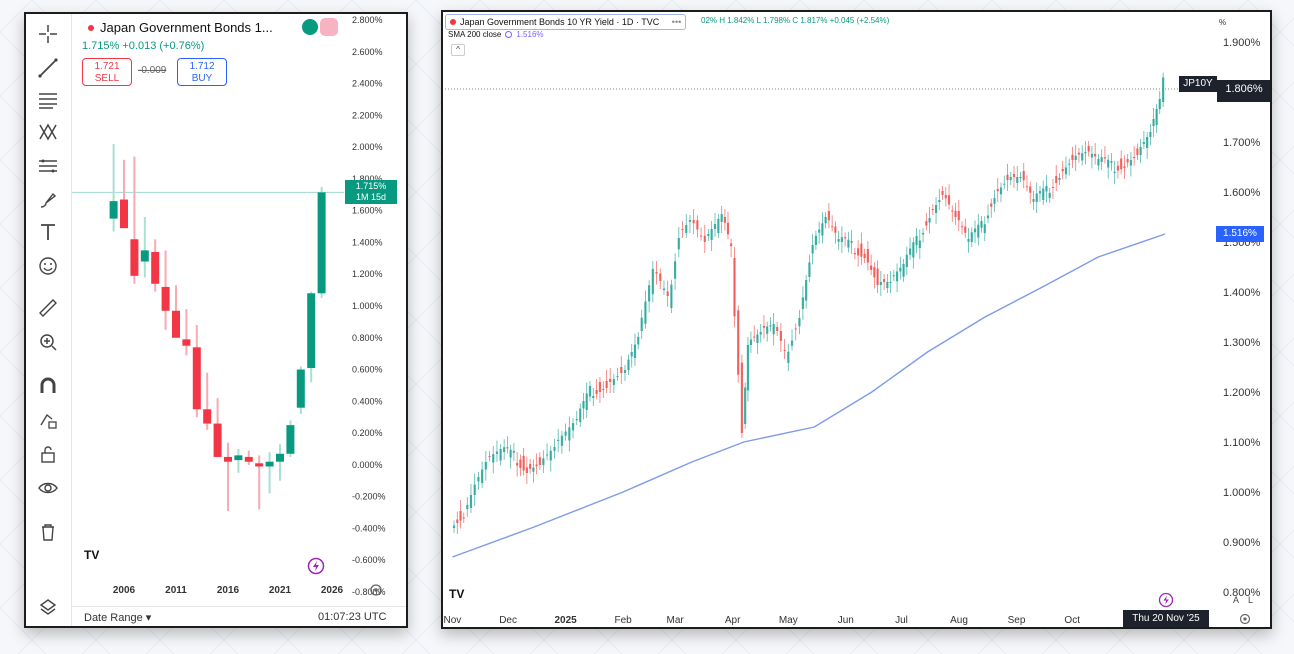 The height and width of the screenshot is (654, 1294). I want to click on sma-settings-icon, so click(509, 34).